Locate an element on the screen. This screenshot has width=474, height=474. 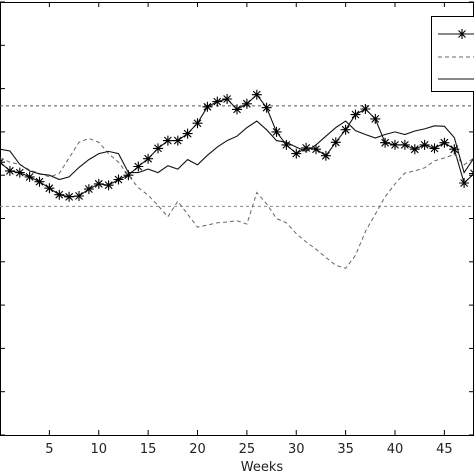
x-axis-title: Weeks is located at coordinates (262, 467).